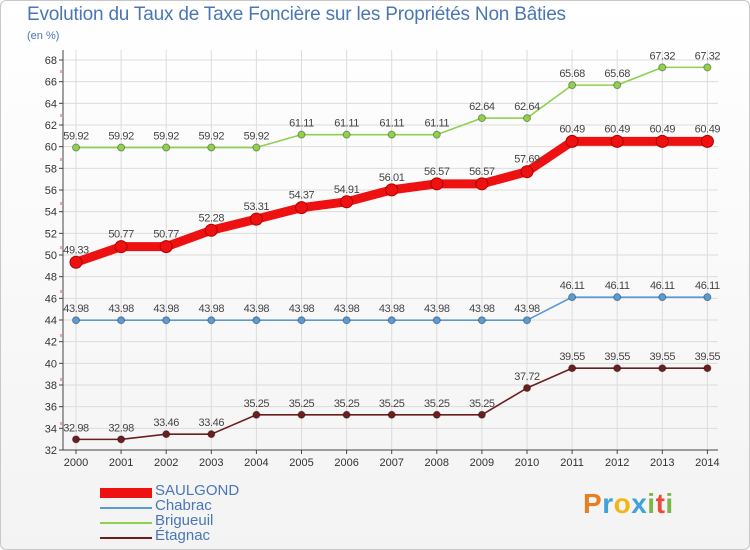 The width and height of the screenshot is (750, 550). Describe the element at coordinates (121, 428) in the screenshot. I see `data-label-etagnac: 32.98` at that location.